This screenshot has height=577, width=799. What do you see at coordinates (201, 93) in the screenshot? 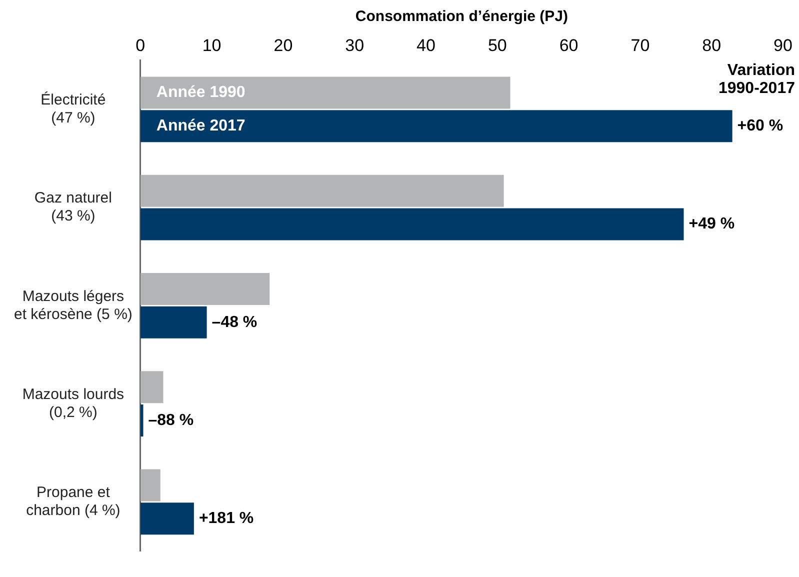
I see `series-label: Année 1990` at bounding box center [201, 93].